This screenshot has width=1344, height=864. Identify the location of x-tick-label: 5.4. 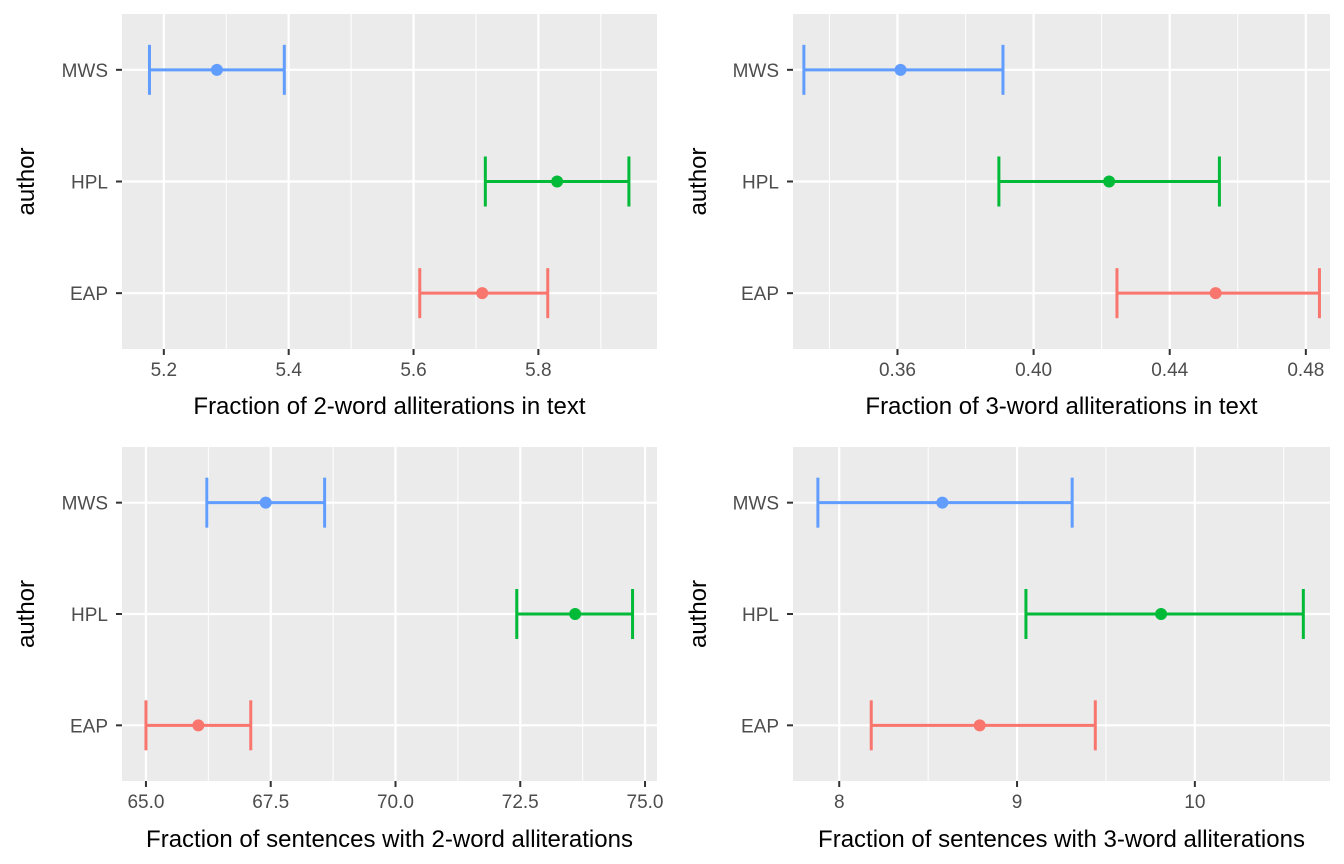
(288, 370).